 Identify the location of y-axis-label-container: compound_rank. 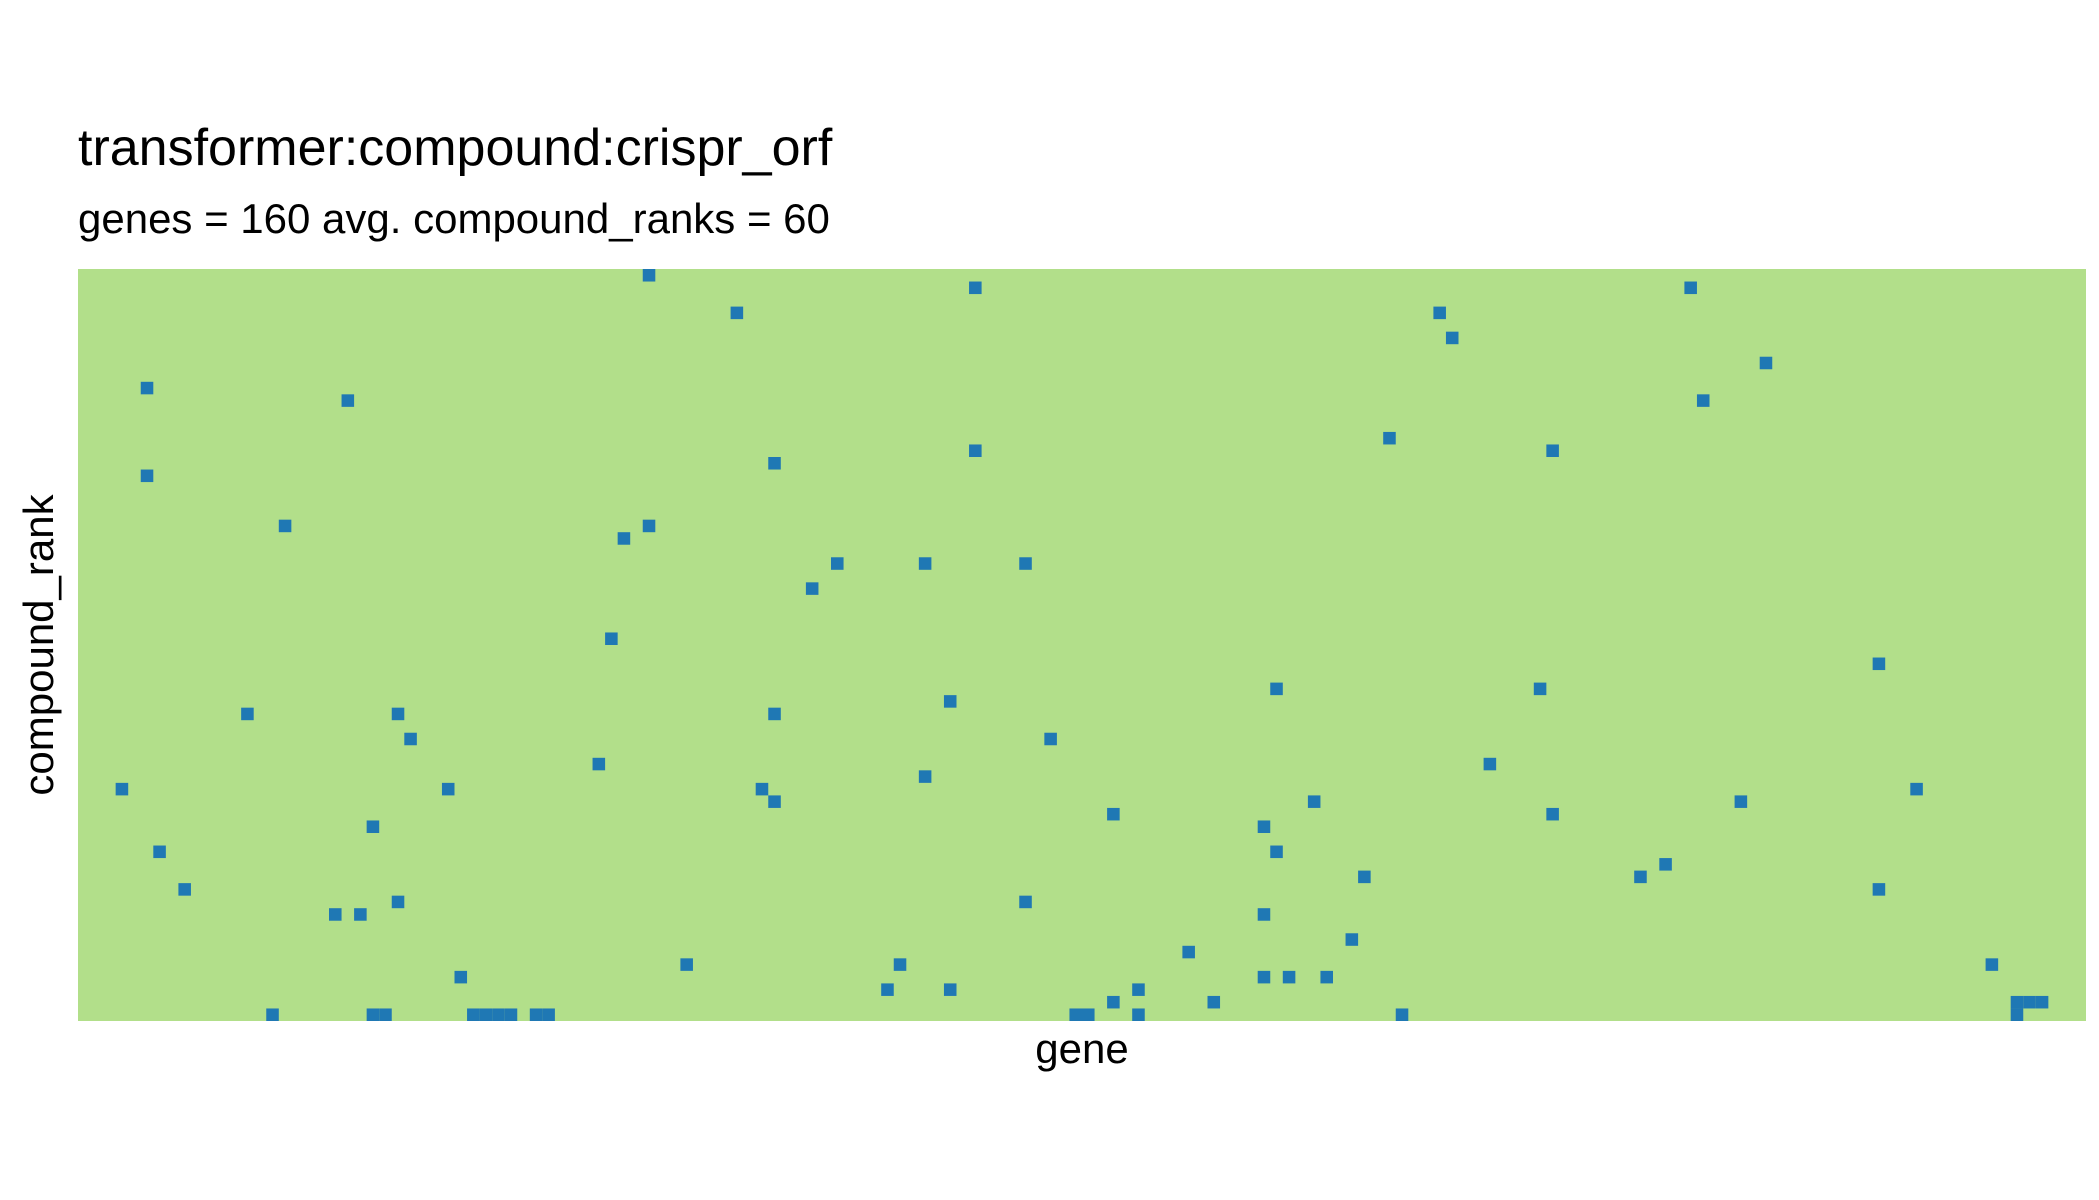
(39, 645).